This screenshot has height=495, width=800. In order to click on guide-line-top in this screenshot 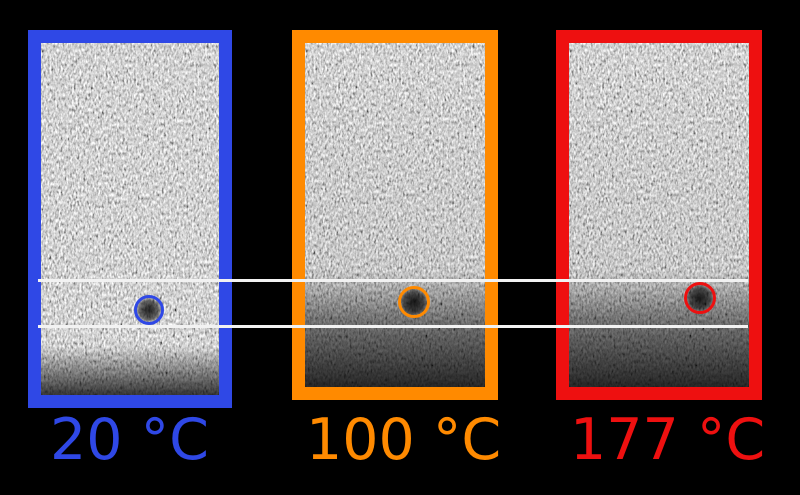, I will do `click(393, 280)`.